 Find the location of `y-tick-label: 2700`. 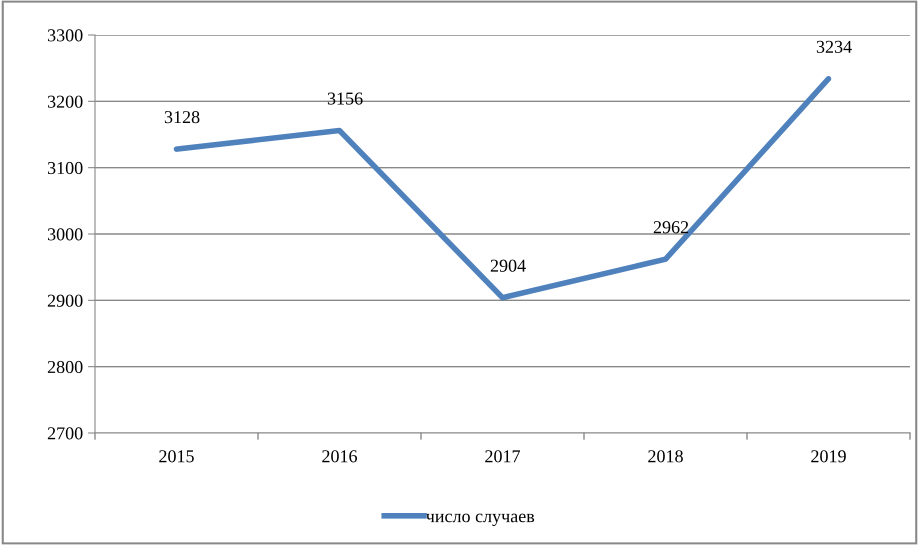

y-tick-label: 2700 is located at coordinates (65, 433).